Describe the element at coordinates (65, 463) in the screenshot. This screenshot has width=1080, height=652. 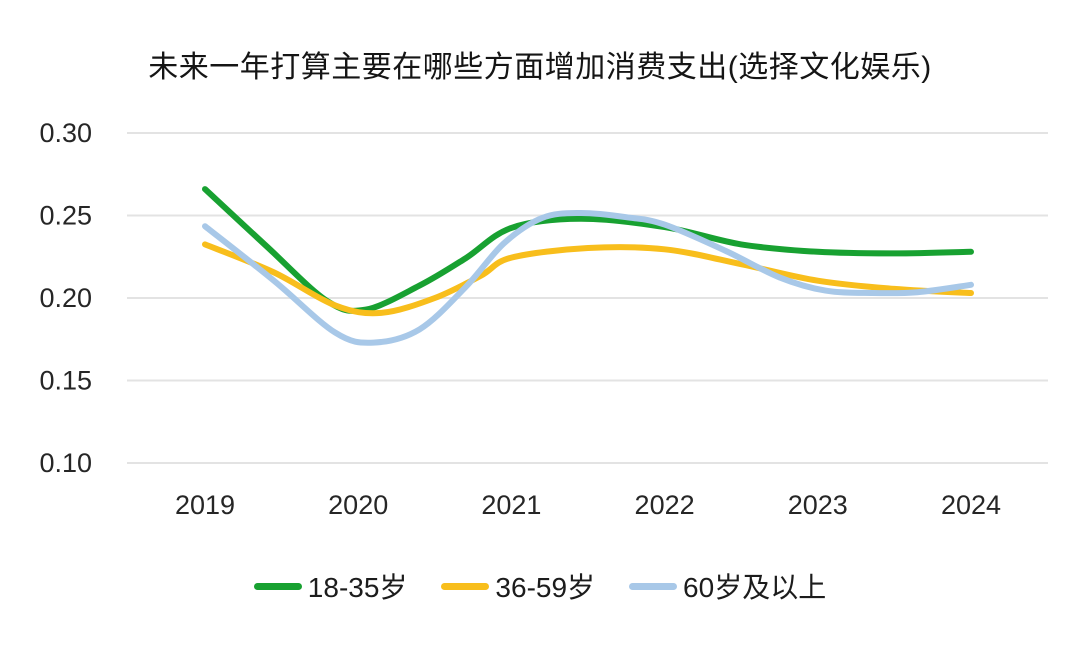
I see `y-tick-label-0.10: 0.10` at that location.